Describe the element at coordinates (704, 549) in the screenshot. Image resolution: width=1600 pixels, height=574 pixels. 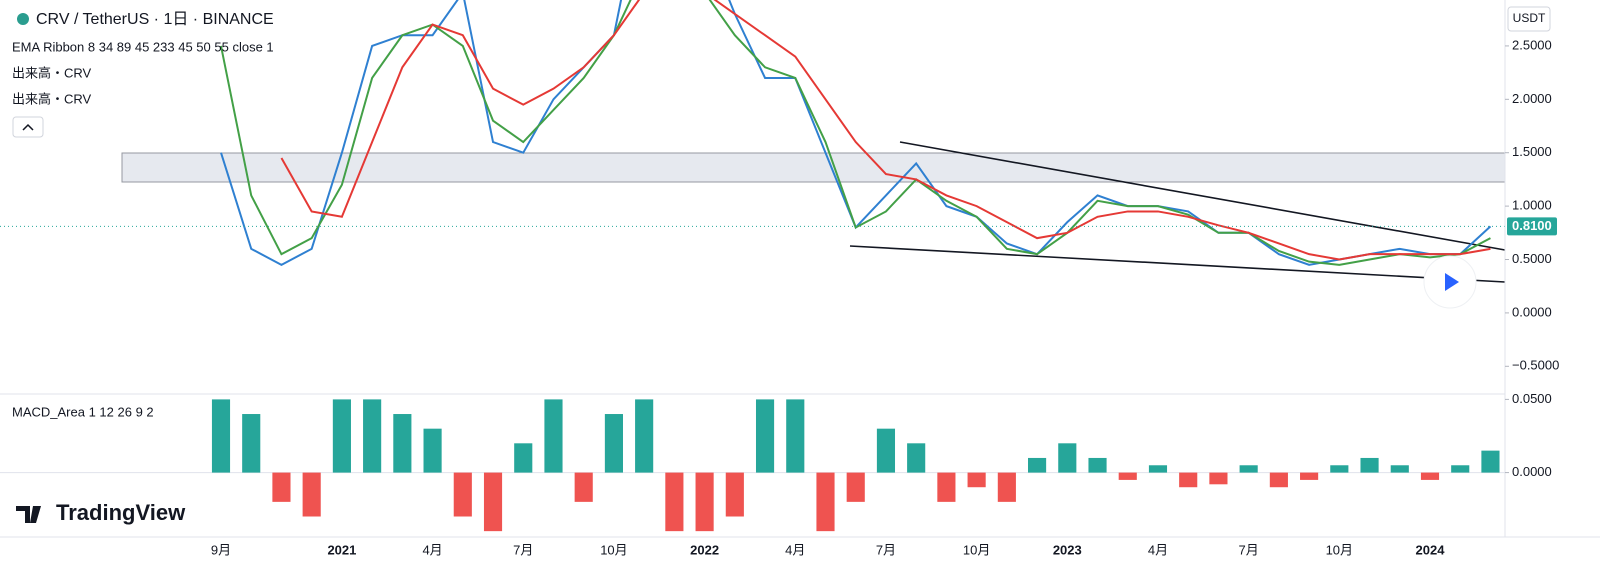
I see `x-tick-label: 2022` at that location.